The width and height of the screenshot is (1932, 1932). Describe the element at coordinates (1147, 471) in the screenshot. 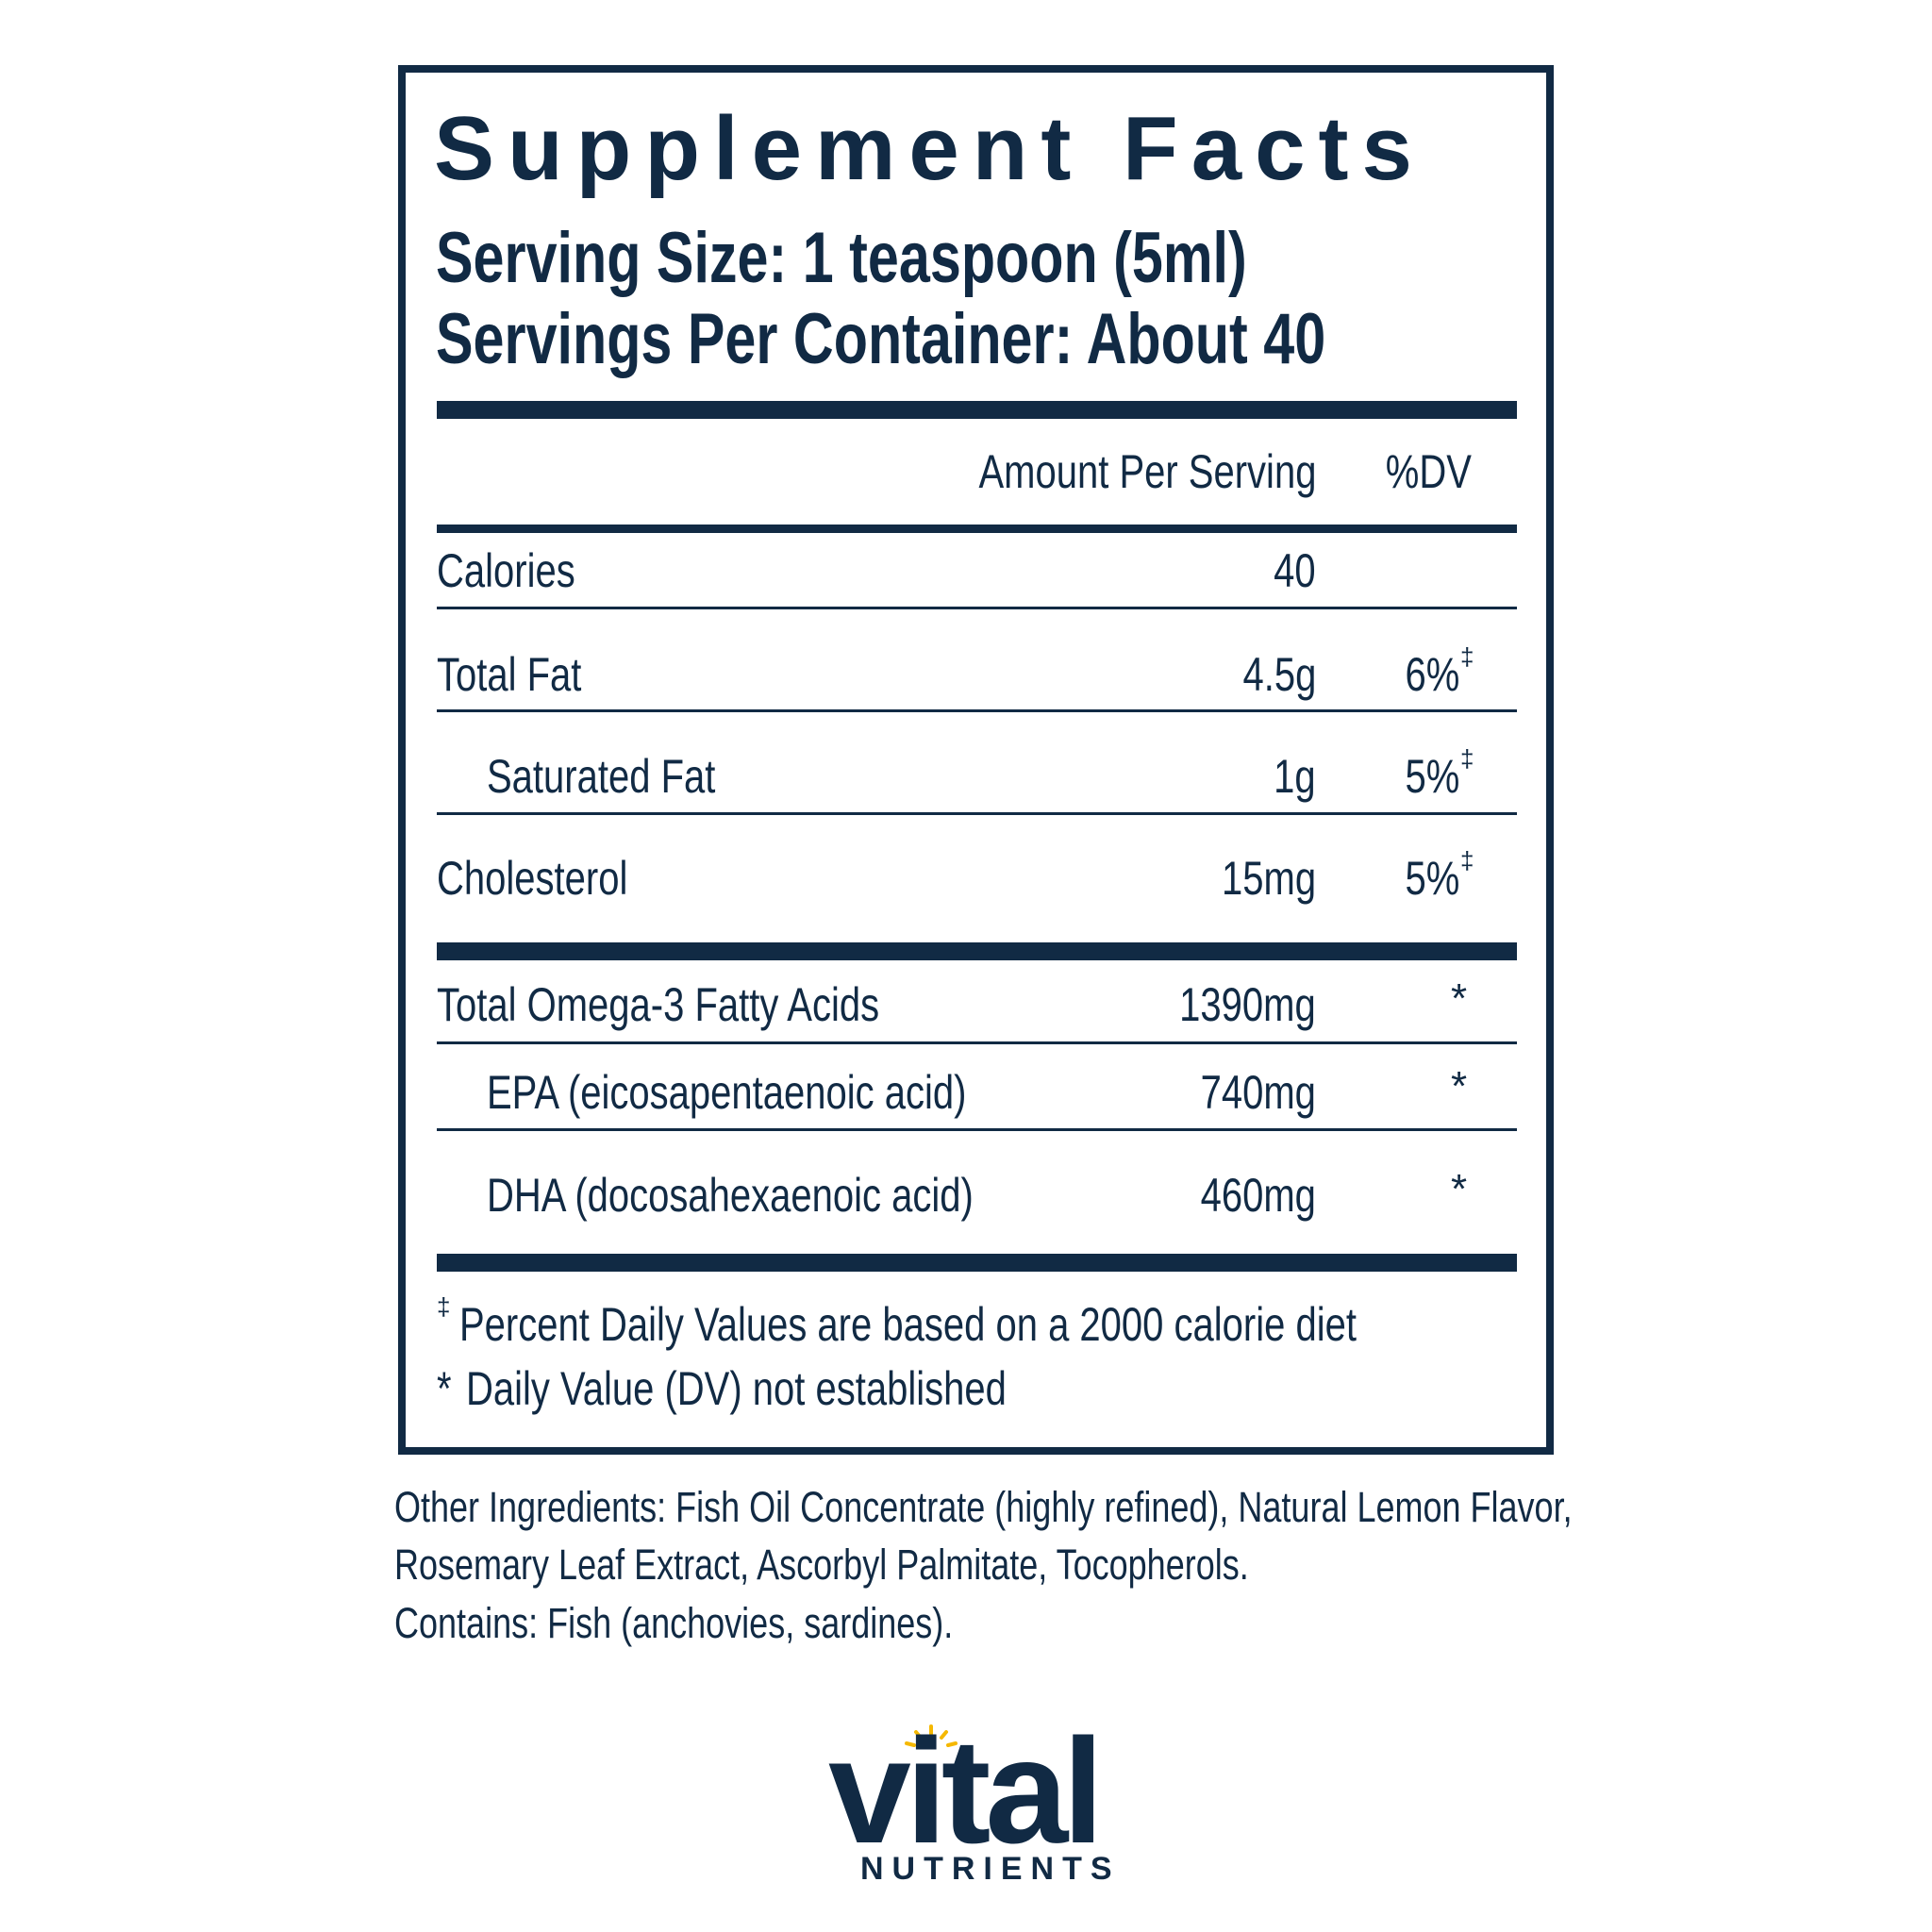

I see `column-header: Amount Per Serving` at that location.